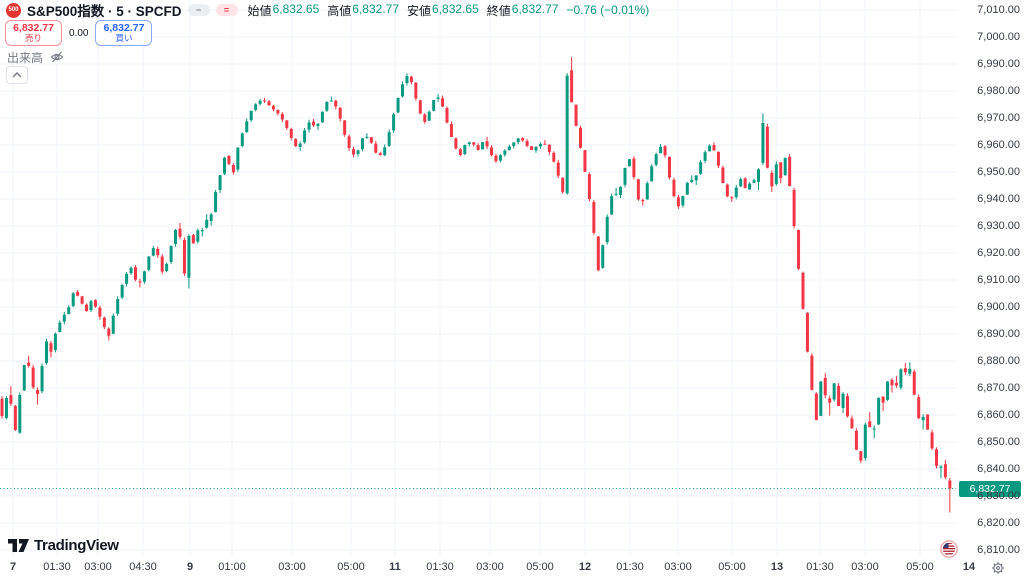  Describe the element at coordinates (998, 334) in the screenshot. I see `price-axis-label: 6,890.00` at that location.